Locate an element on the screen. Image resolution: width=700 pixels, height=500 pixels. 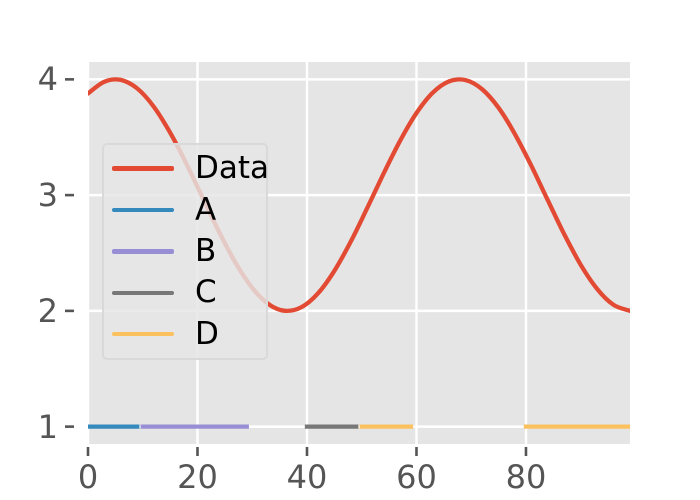
legend-item: D is located at coordinates (185, 334).